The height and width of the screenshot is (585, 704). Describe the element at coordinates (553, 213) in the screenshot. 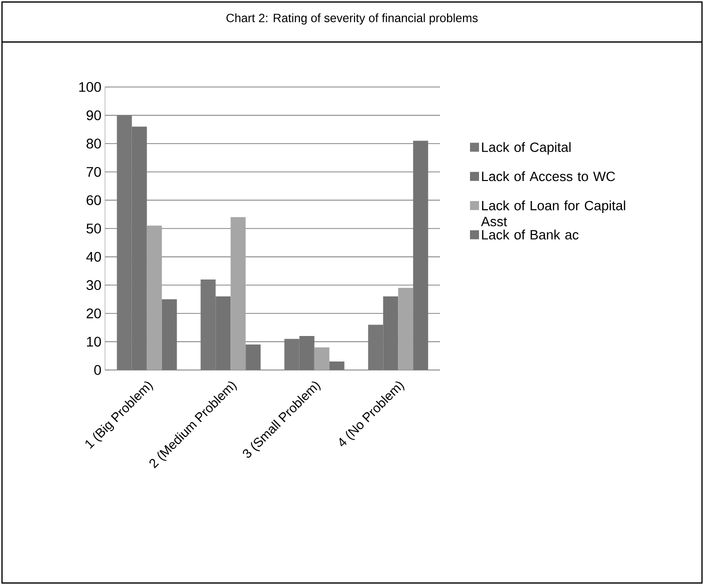

I see `legend-label: Lack of Loan for Capital Asst` at that location.